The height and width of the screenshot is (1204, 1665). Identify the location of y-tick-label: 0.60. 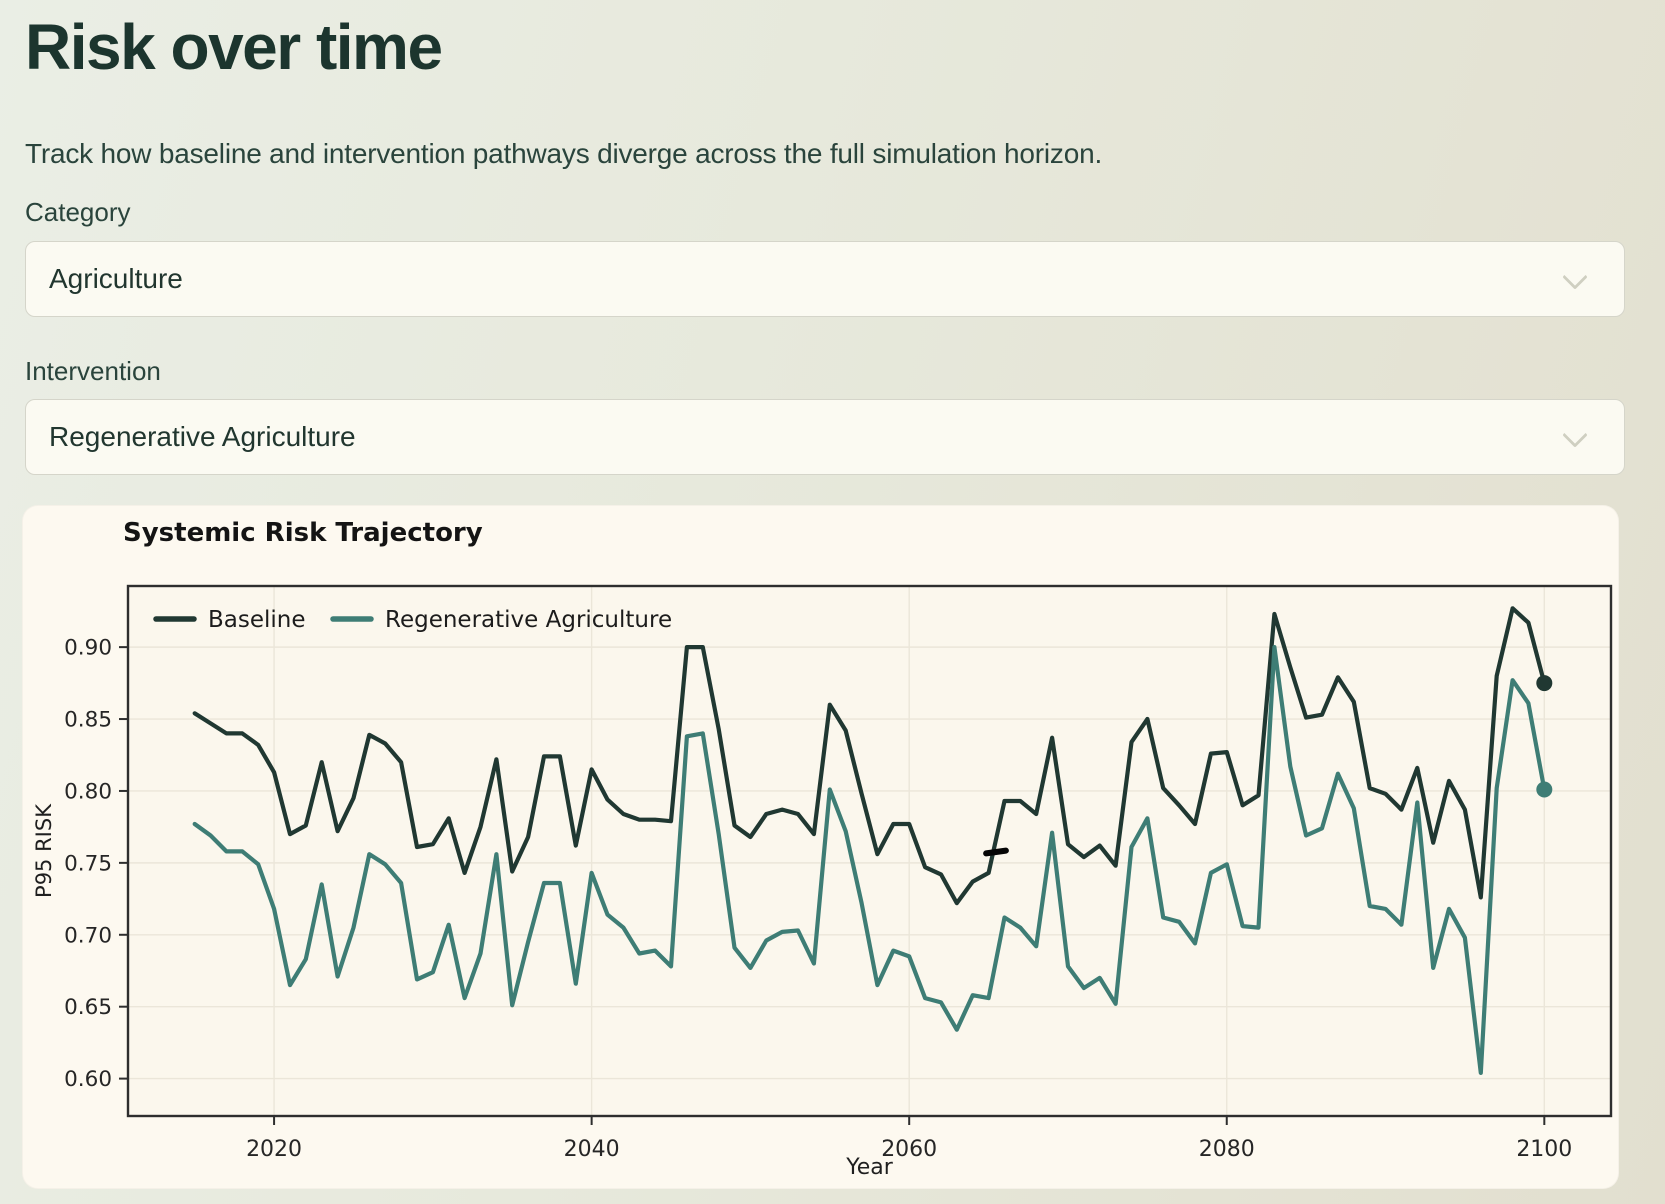
(88, 1079).